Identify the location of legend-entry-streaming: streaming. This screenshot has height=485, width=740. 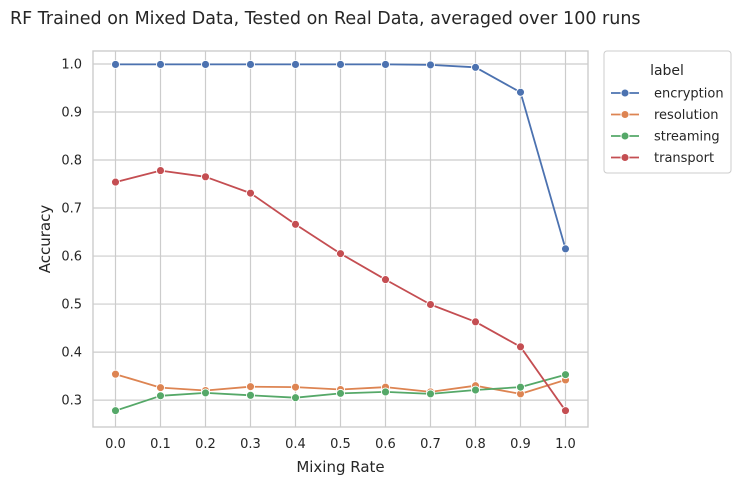
(665, 137).